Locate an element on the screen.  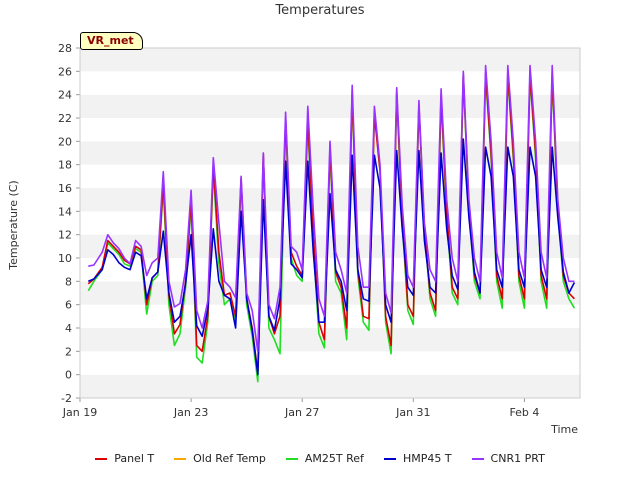
legend-item: AM25T Ref is located at coordinates (324, 458).